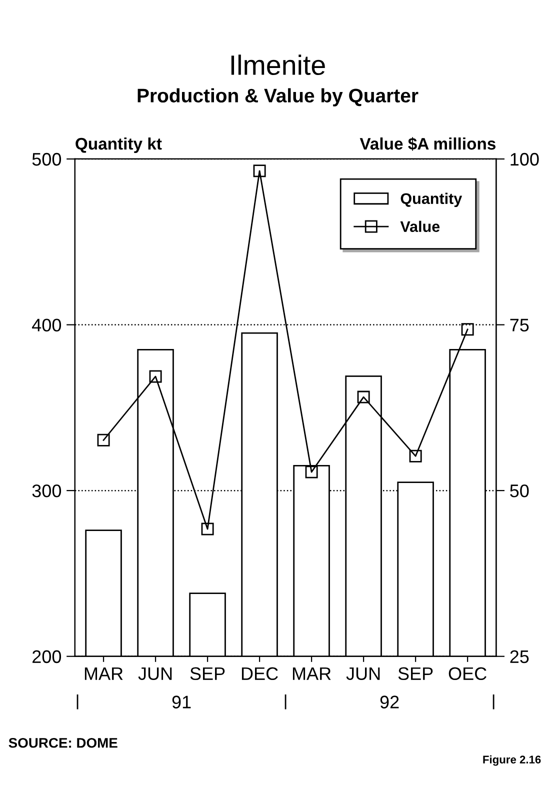 This screenshot has width=555, height=787. What do you see at coordinates (512, 760) in the screenshot?
I see `caption: Figure 2.16` at bounding box center [512, 760].